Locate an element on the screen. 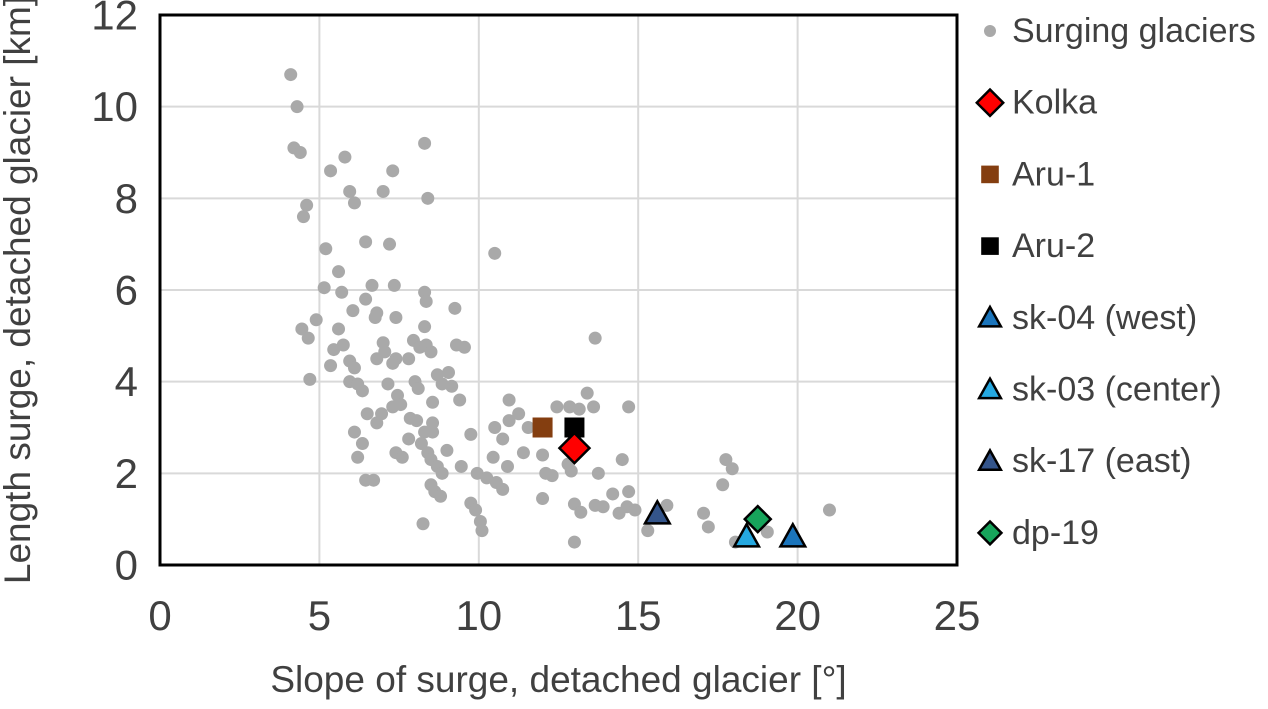  legend-label: sk-17 (east) is located at coordinates (1102, 461).